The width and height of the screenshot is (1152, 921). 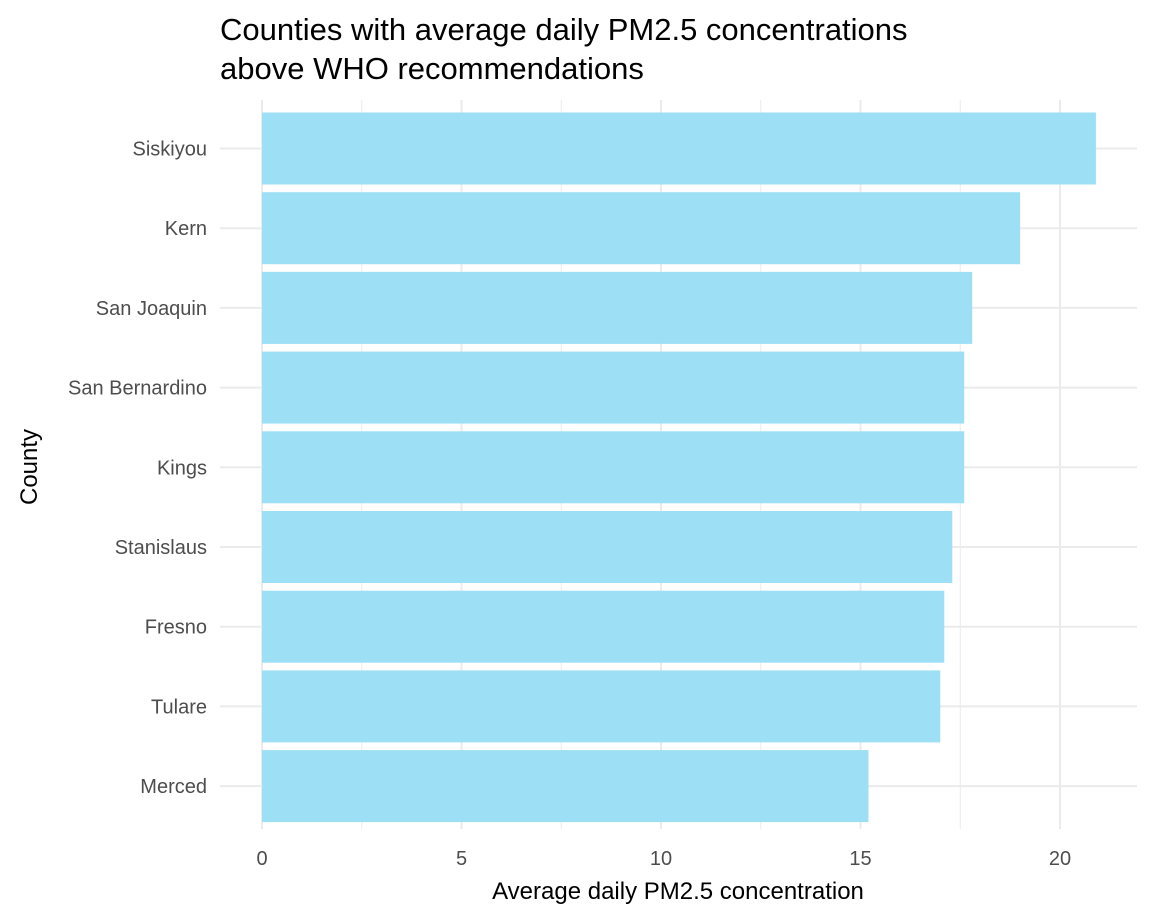 What do you see at coordinates (678, 891) in the screenshot?
I see `x-axis-title: Average daily PM2.5 concentration` at bounding box center [678, 891].